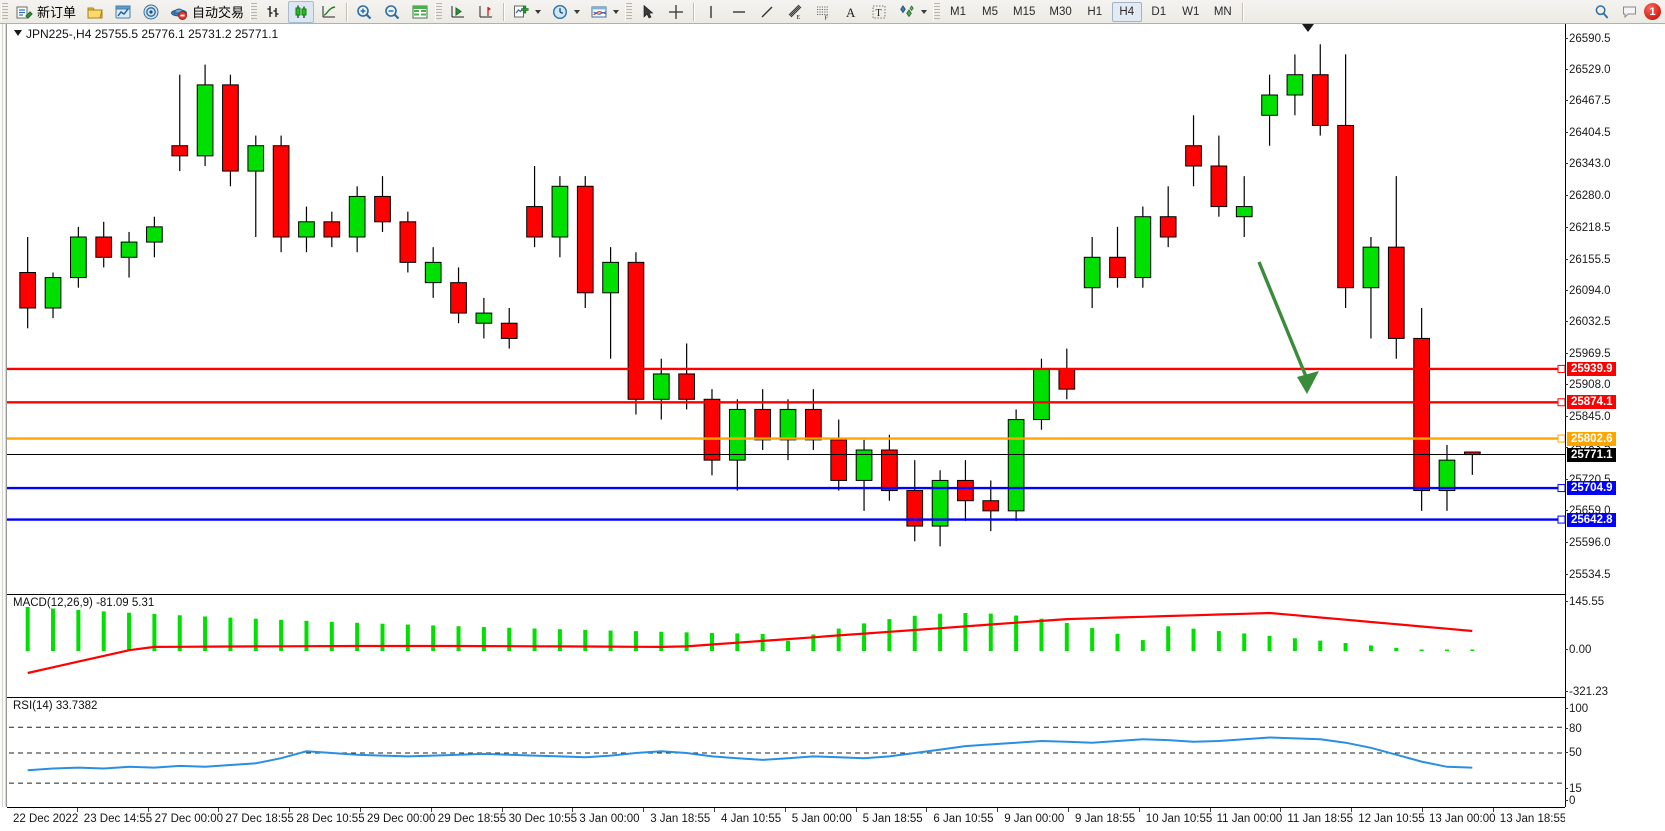 The width and height of the screenshot is (1665, 831). Describe the element at coordinates (526, 12) in the screenshot. I see `indicators-button` at that location.